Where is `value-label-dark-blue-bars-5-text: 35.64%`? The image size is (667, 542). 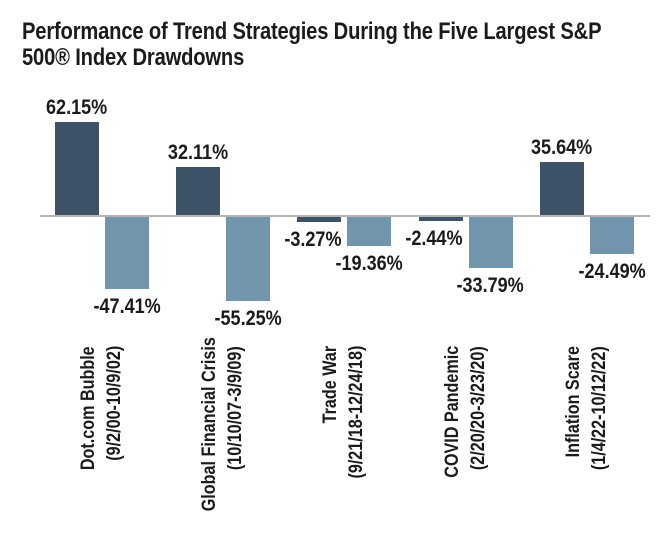
value-label-dark-blue-bars-5-text: 35.64% is located at coordinates (562, 147).